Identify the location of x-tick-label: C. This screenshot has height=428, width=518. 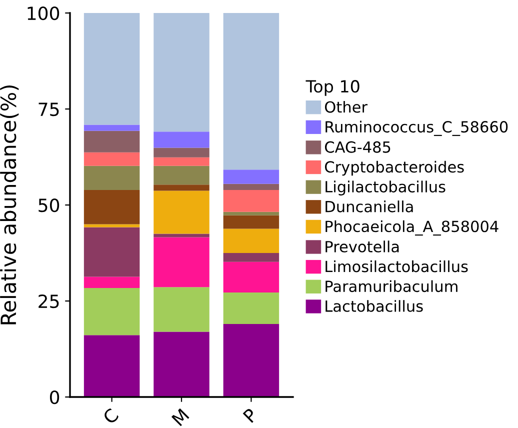
(111, 416).